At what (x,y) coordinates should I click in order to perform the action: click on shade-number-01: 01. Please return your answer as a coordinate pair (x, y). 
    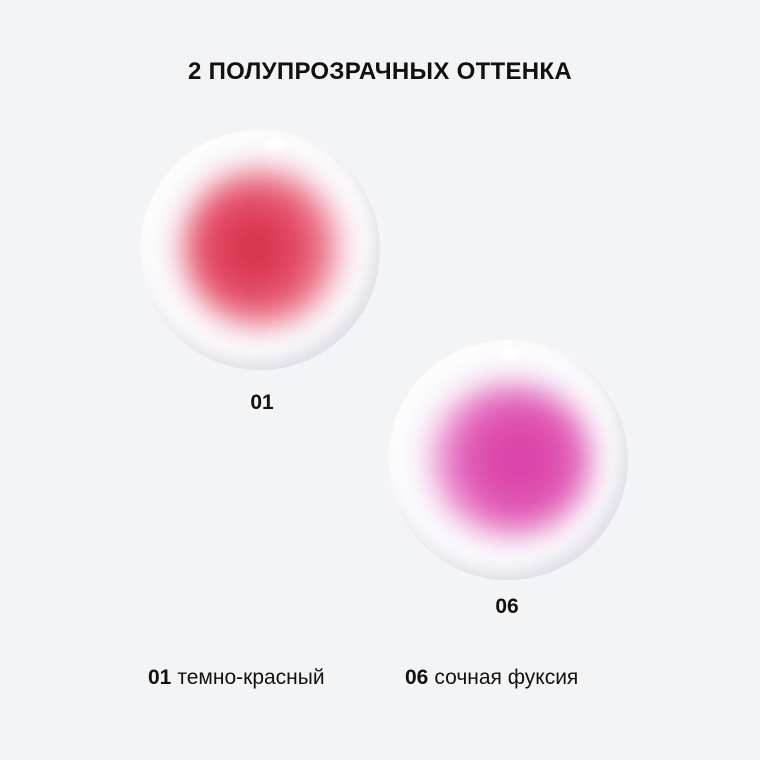
    Looking at the image, I should click on (262, 402).